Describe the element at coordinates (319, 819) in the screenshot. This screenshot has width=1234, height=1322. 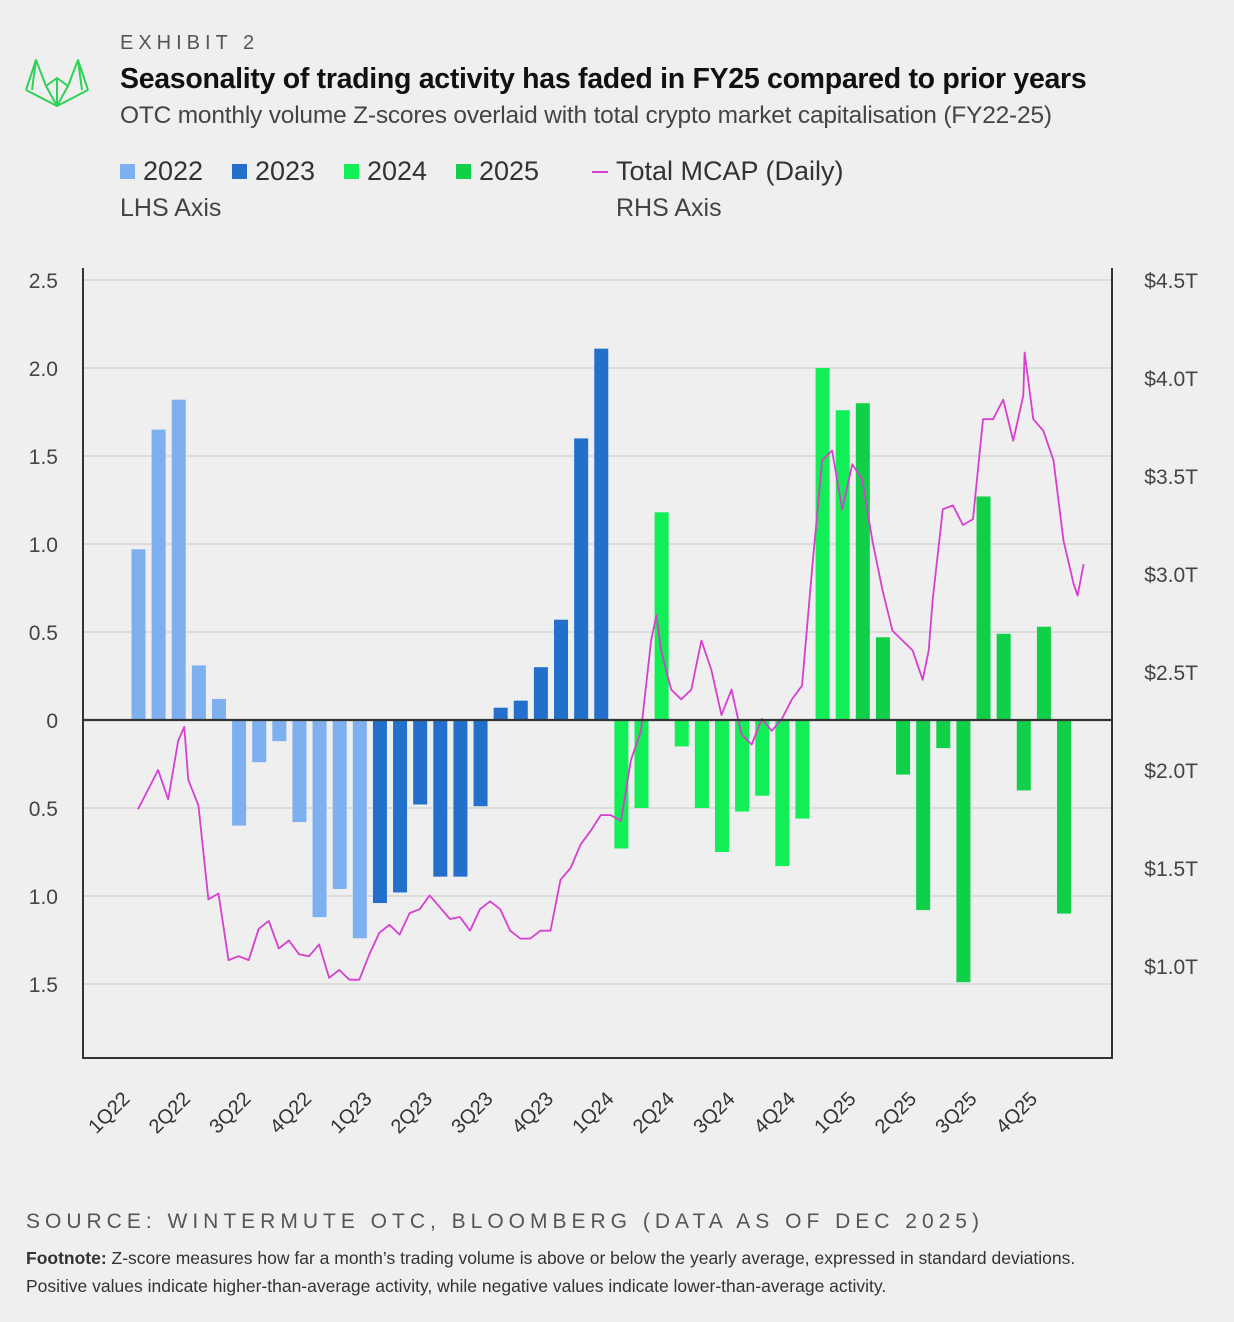
I see `bar-2022-oct` at that location.